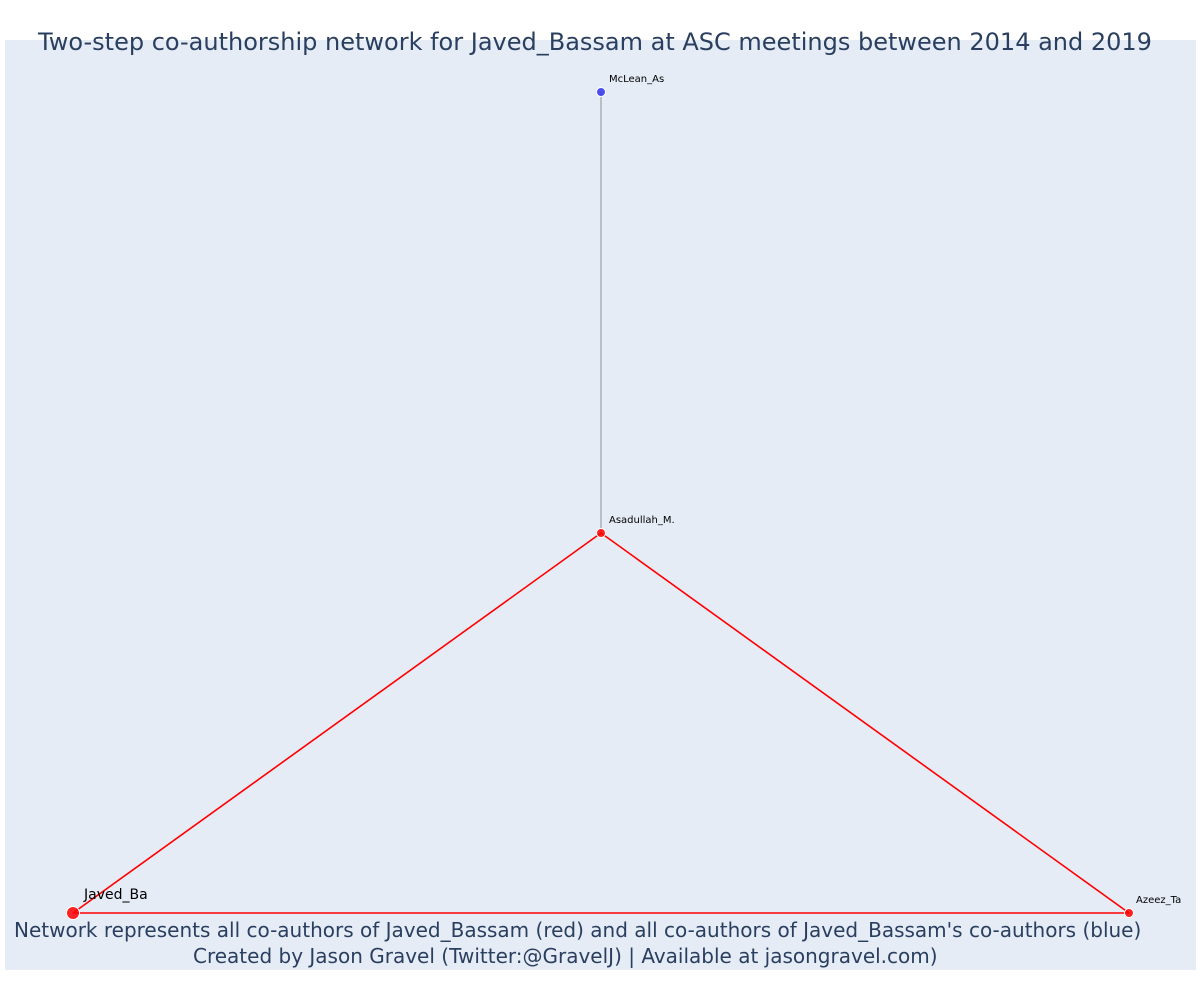 The width and height of the screenshot is (1200, 1000). What do you see at coordinates (1158, 900) in the screenshot?
I see `node-label-azeez: Azeez_Ta` at bounding box center [1158, 900].